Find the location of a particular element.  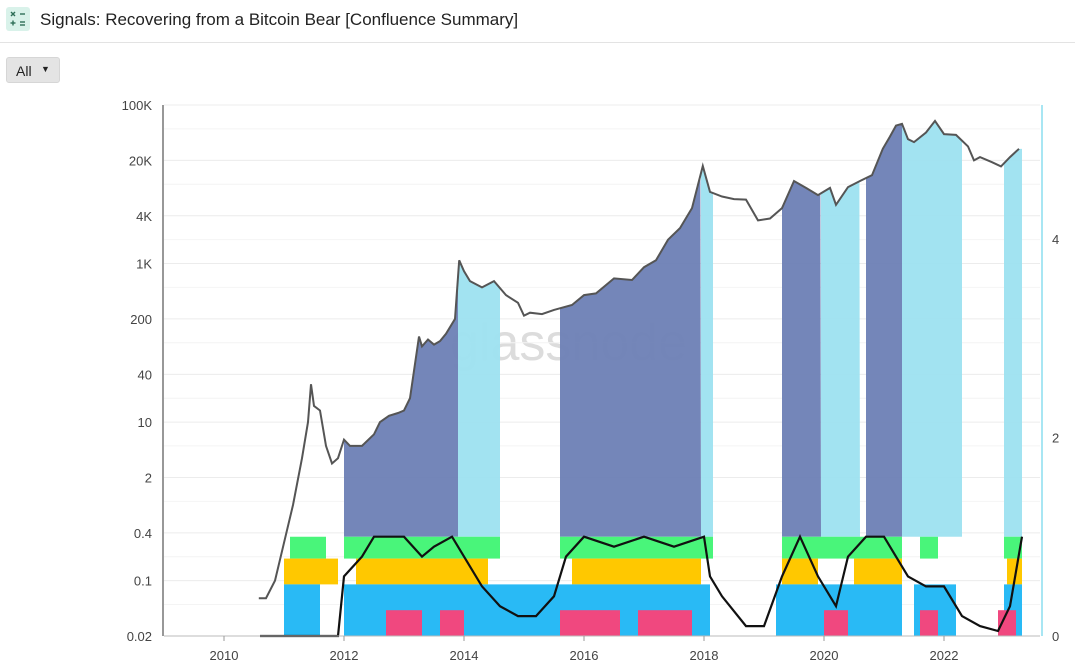

x-tick-label: 2016 is located at coordinates (584, 655).